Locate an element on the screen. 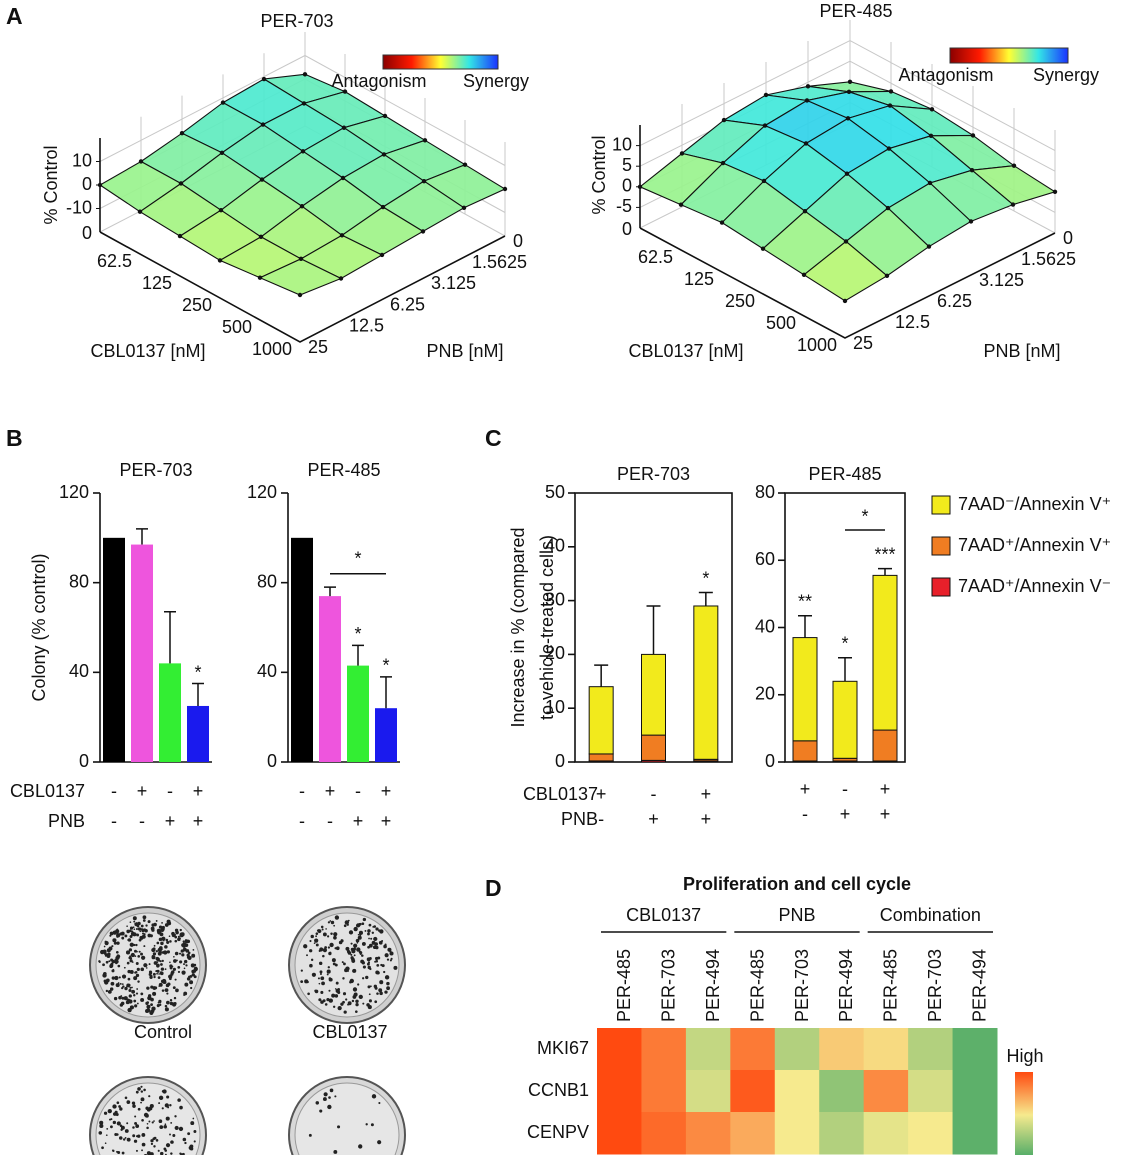 This screenshot has width=1143, height=1155. y-tick-label: 30 is located at coordinates (555, 599).